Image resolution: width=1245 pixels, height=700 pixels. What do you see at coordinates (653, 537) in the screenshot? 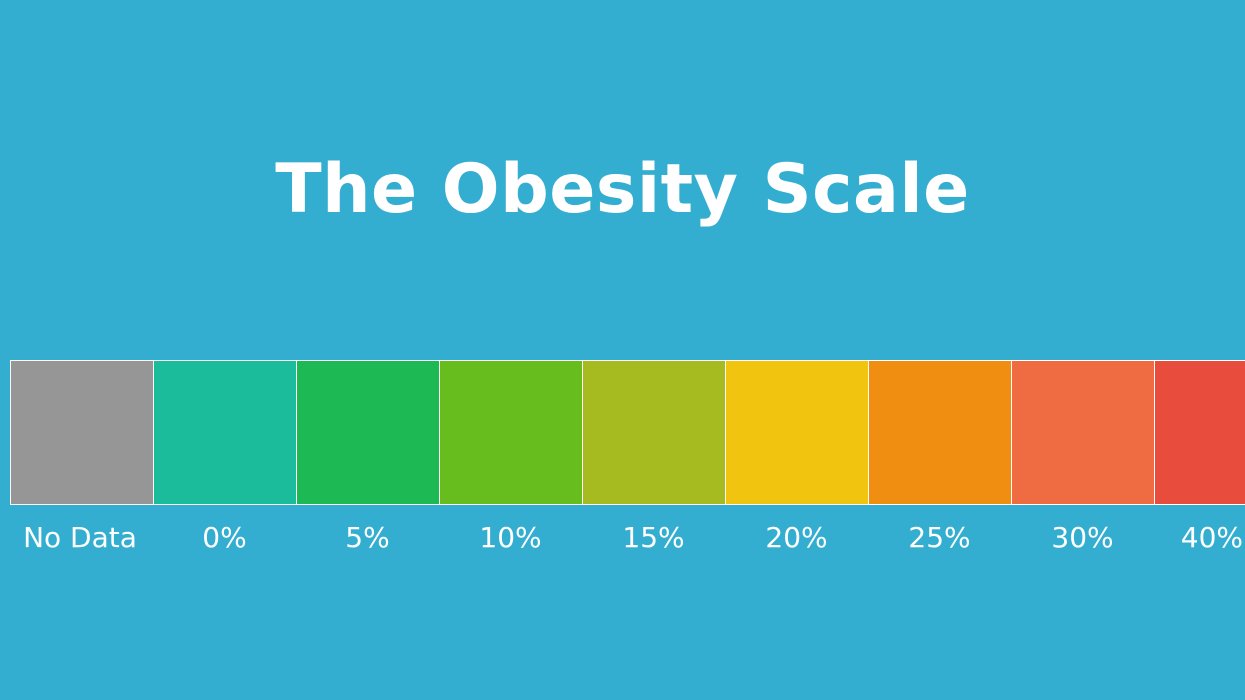
I see `scale-label-4: 15%` at bounding box center [653, 537].